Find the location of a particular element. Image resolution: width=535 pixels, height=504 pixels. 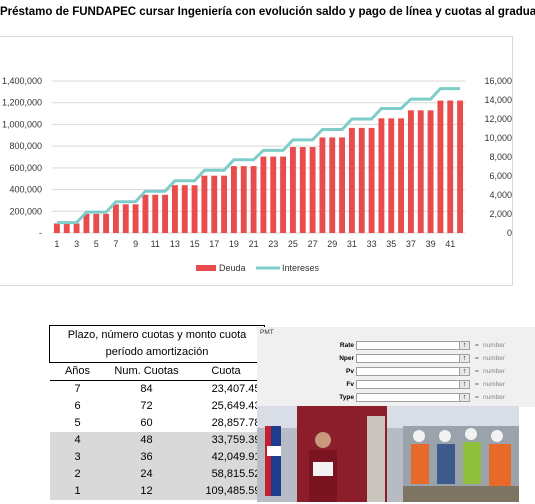

table-row: 7 84 23,407.45 is located at coordinates (157, 390).